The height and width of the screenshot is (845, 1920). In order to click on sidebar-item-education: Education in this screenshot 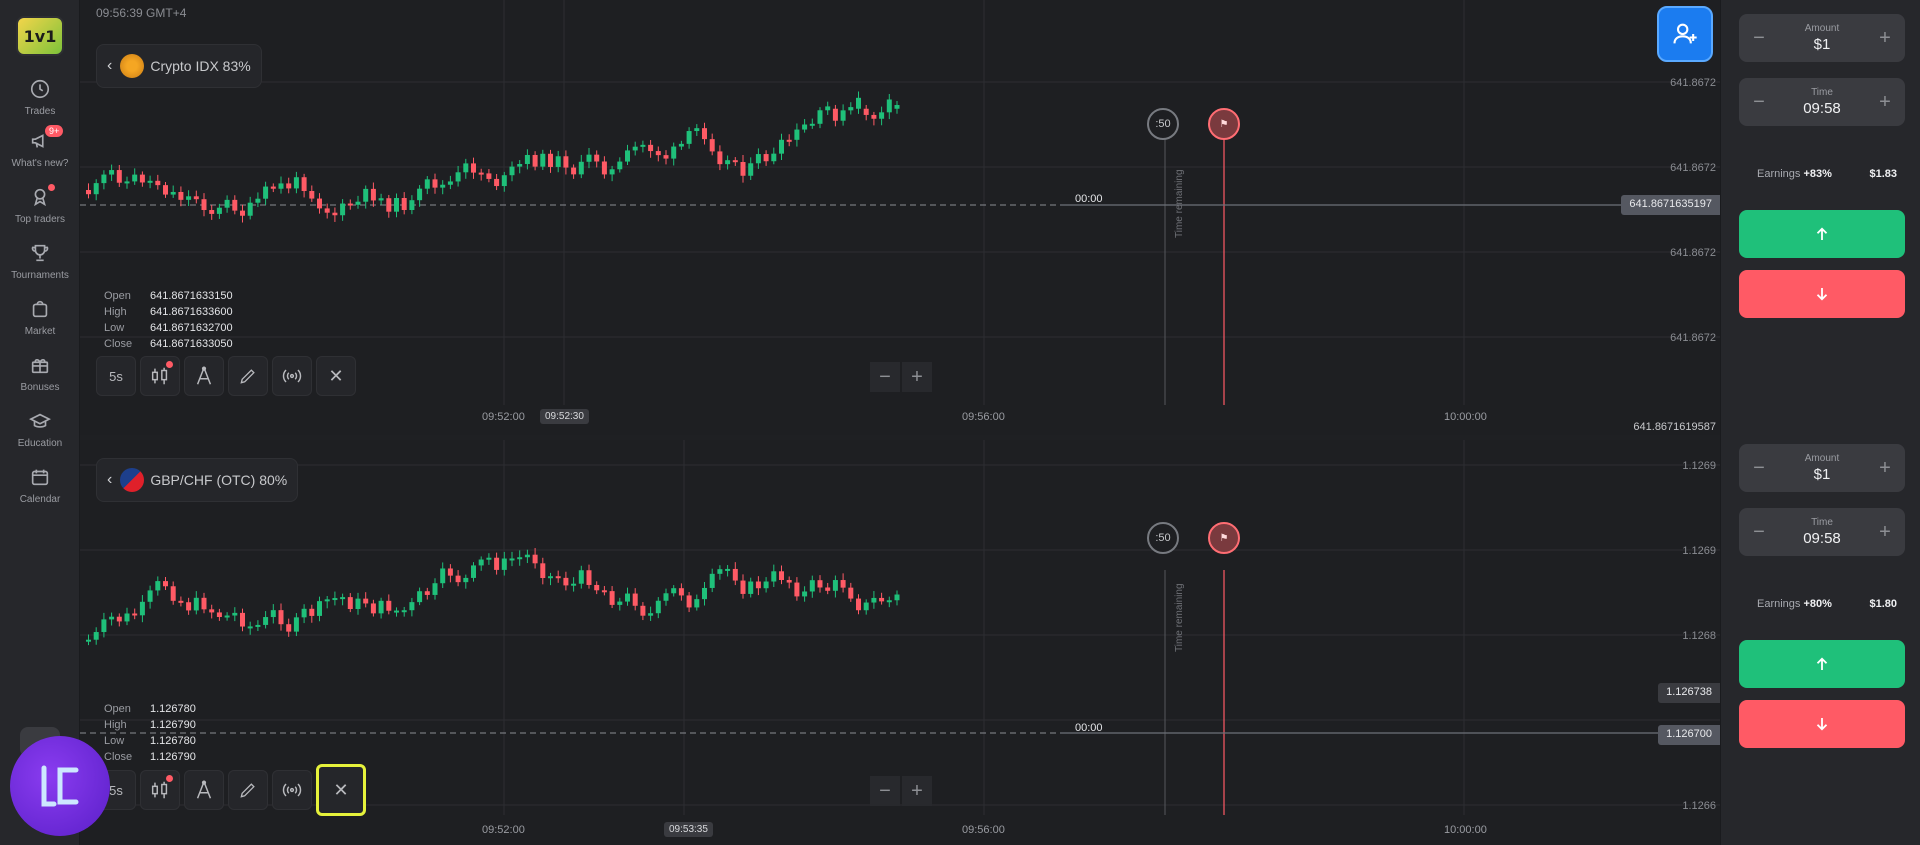, I will do `click(40, 432)`.